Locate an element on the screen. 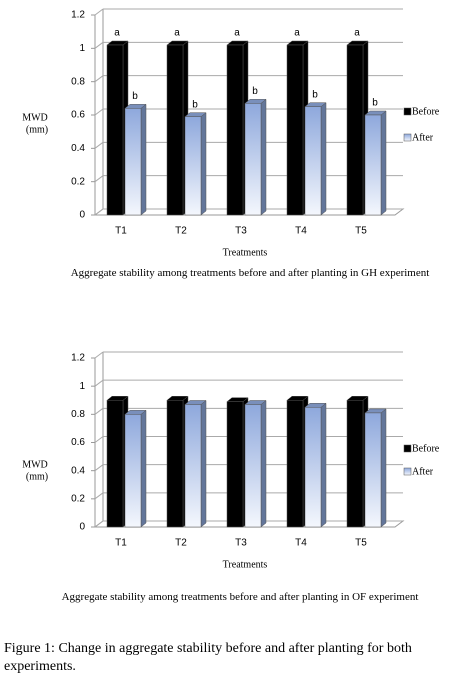  figure-label: Figure 1: is located at coordinates (29, 648).